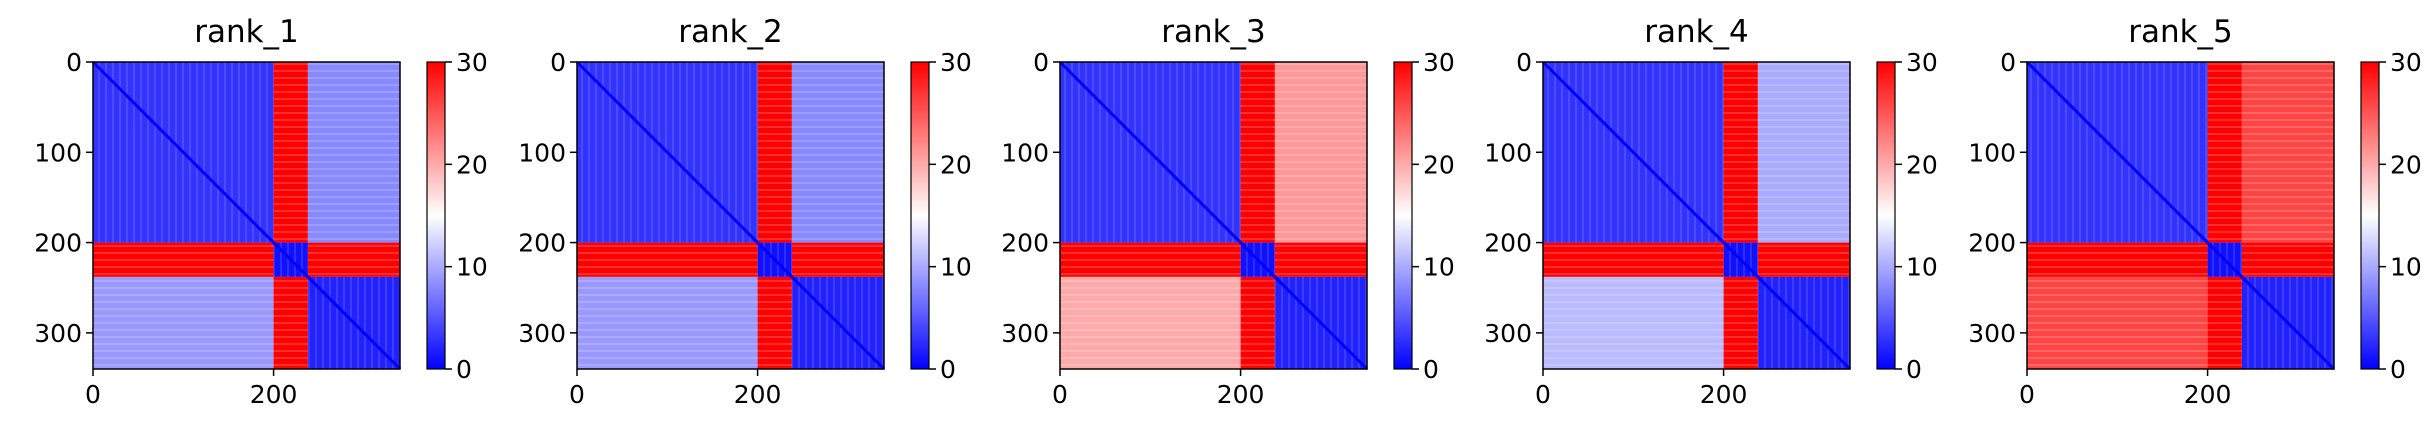 The height and width of the screenshot is (438, 2435). I want to click on panel-title: rank_4, so click(1696, 32).